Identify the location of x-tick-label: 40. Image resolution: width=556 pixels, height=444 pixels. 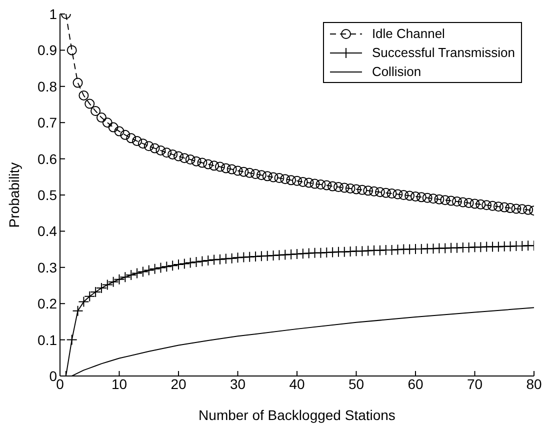
(297, 384).